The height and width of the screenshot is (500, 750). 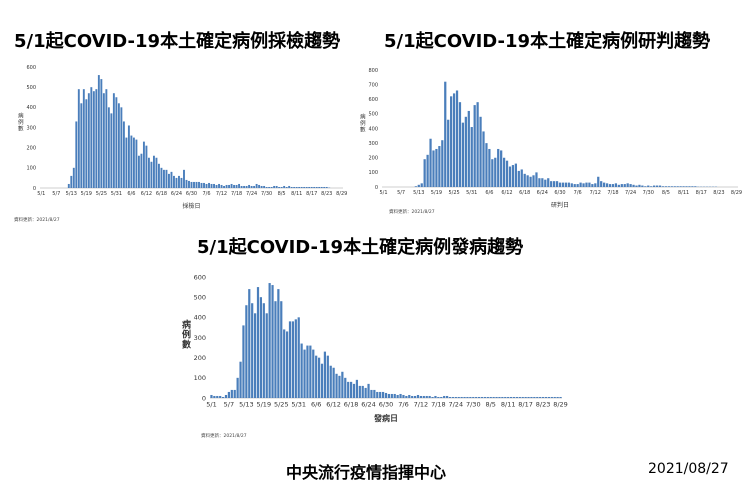 I want to click on x-tick-label: 8/23, so click(x=543, y=405).